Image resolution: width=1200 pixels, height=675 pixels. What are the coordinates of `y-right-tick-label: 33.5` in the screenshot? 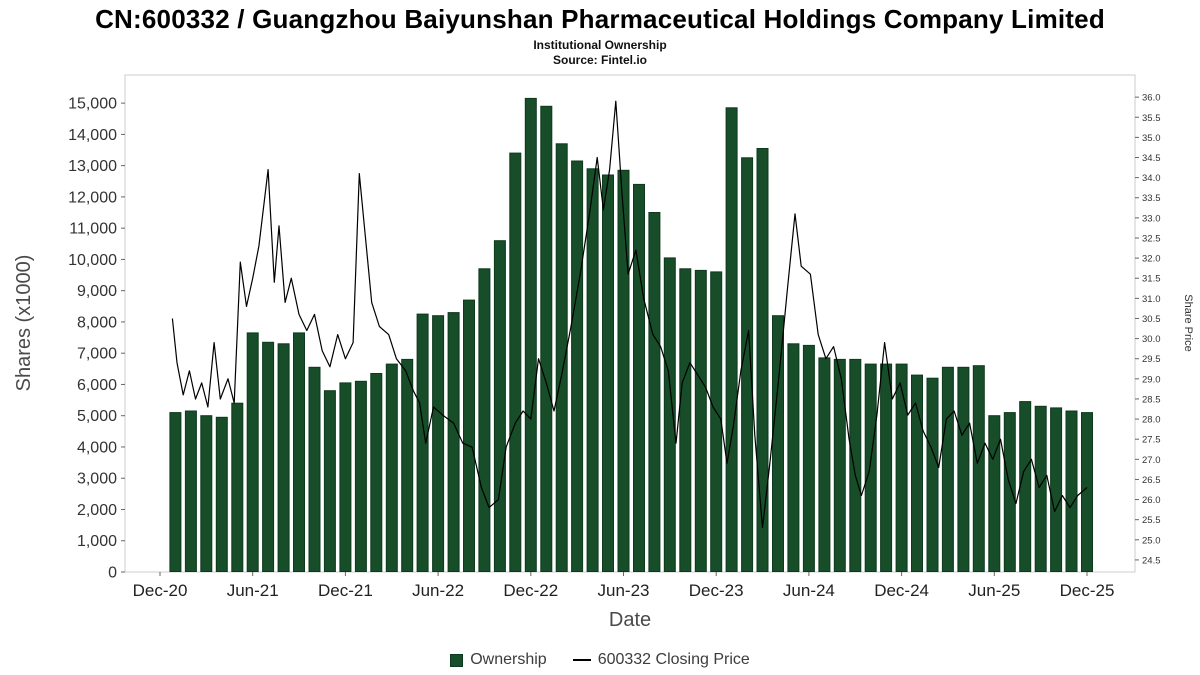 It's located at (1151, 198).